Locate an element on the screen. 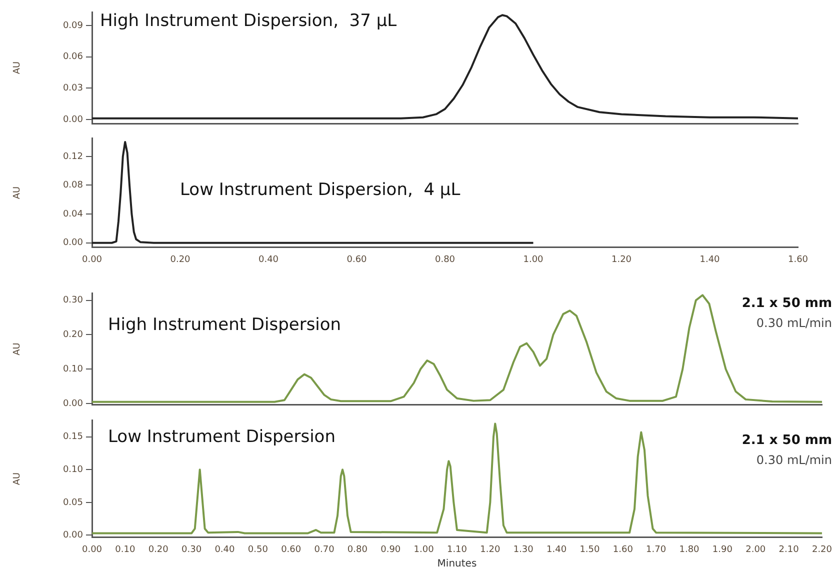  y-tick-label: 0.03 is located at coordinates (72, 88).